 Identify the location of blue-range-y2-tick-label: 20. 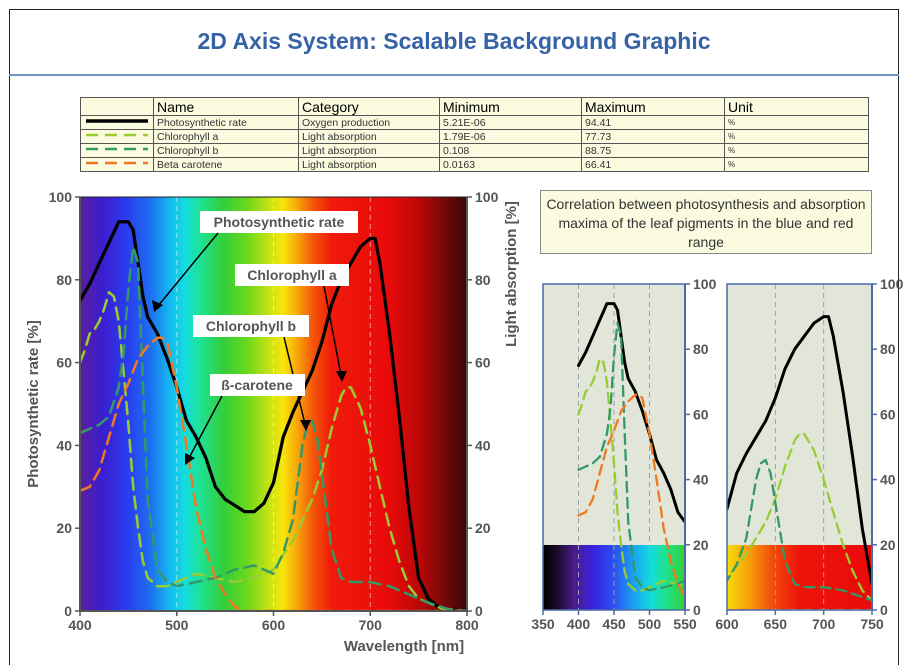
(701, 545).